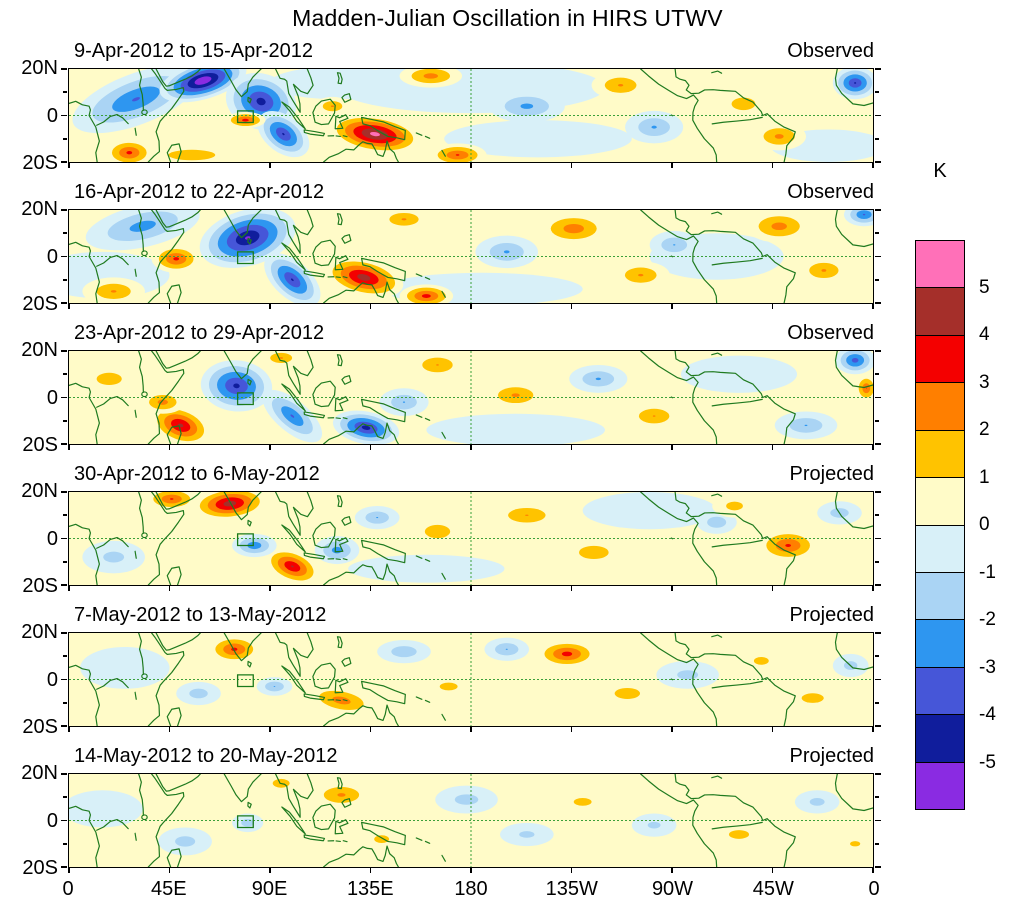 This screenshot has height=920, width=1015. I want to click on colorbar-tick-label: 3, so click(984, 382).